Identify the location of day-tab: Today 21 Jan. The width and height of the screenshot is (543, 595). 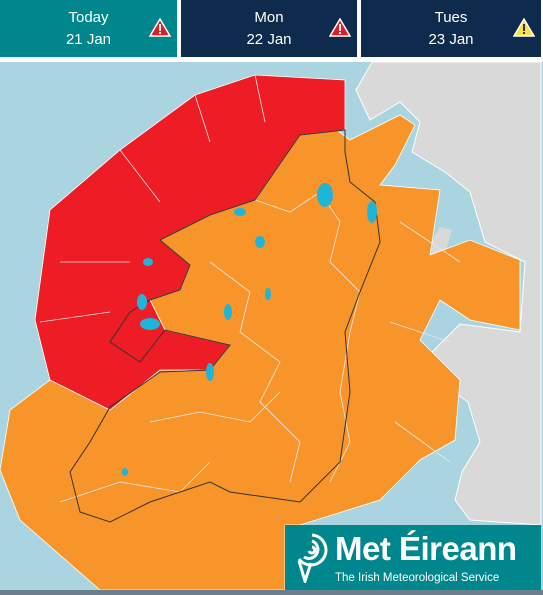
(88, 28).